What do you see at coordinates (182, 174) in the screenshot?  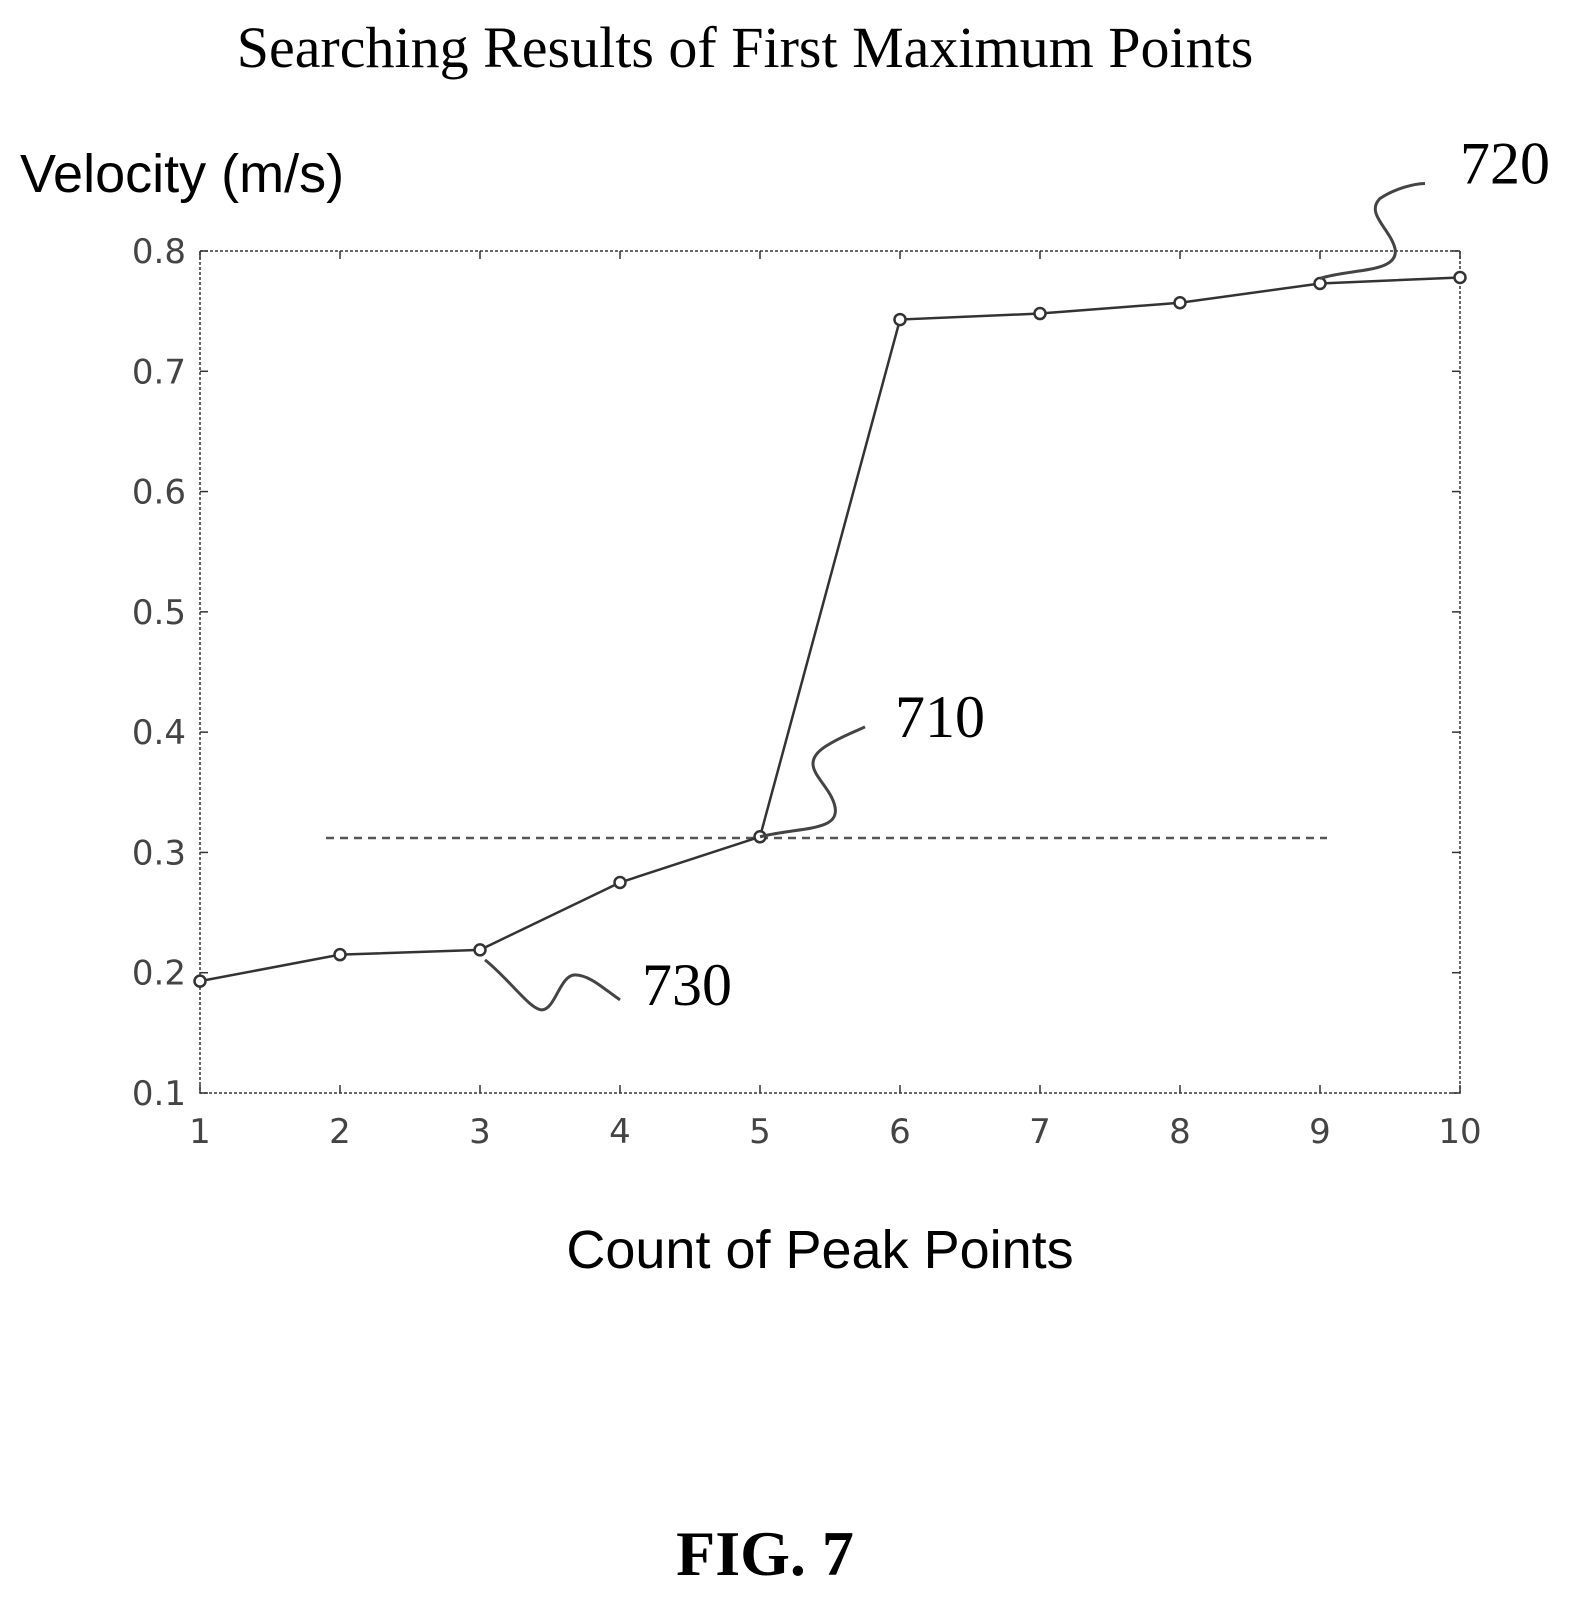 I see `y-axis-label: Velocity (m/s)` at bounding box center [182, 174].